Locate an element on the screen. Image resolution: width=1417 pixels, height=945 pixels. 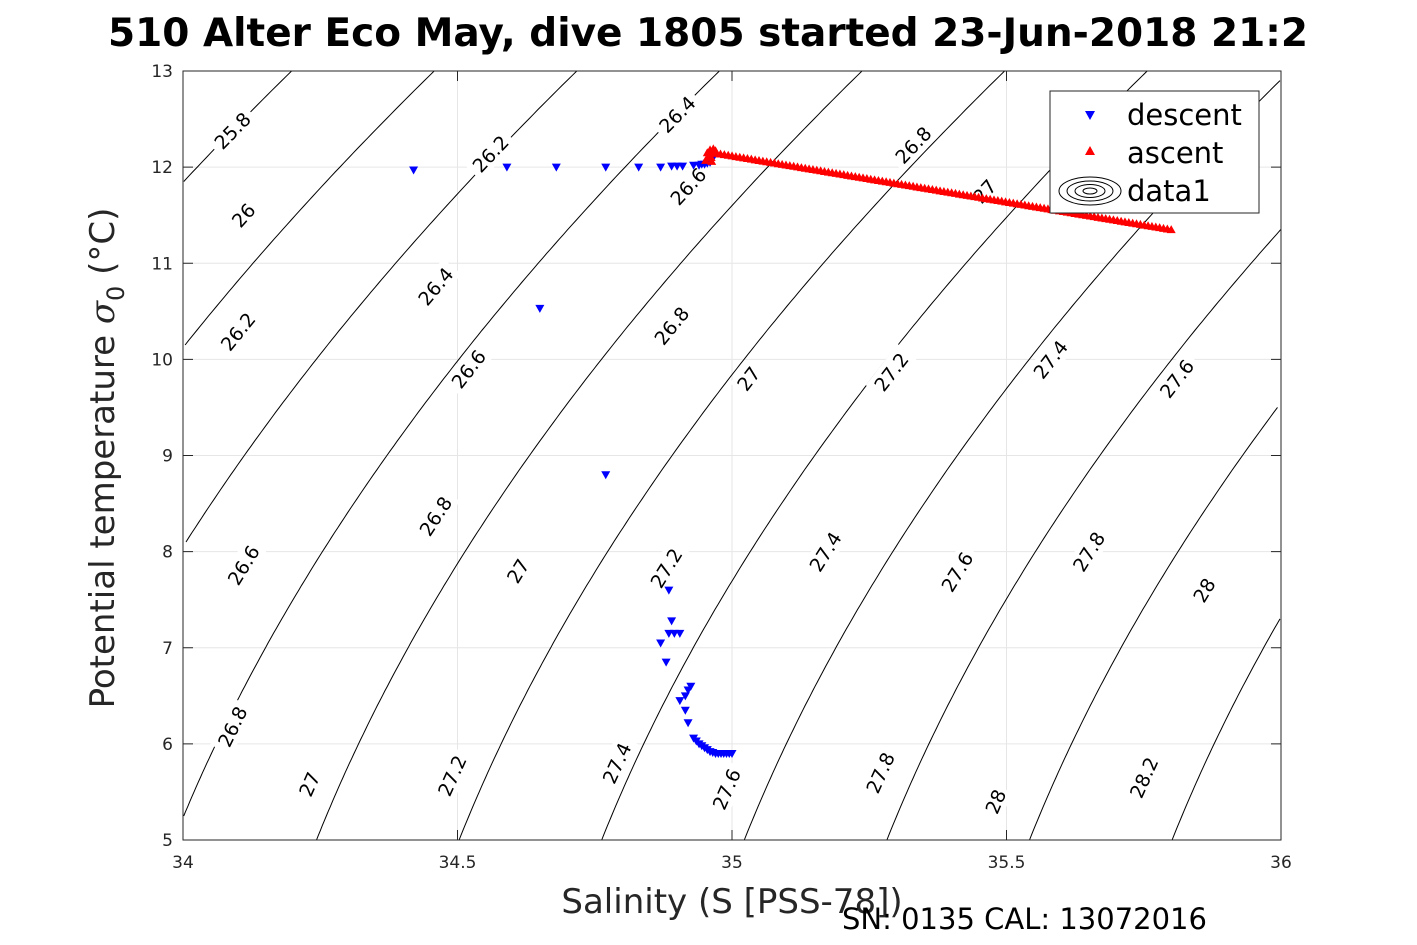
y-axis-label: Potential temperature σ0 (°C) is located at coordinates (106, 458).